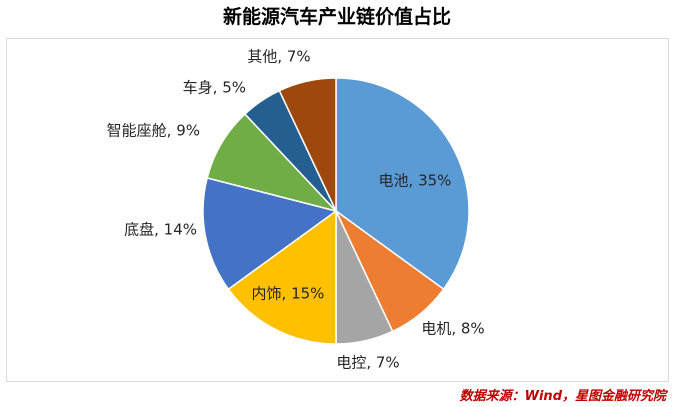 This screenshot has width=674, height=407. Describe the element at coordinates (214, 88) in the screenshot. I see `slice-label-7: 车身, 5%` at that location.